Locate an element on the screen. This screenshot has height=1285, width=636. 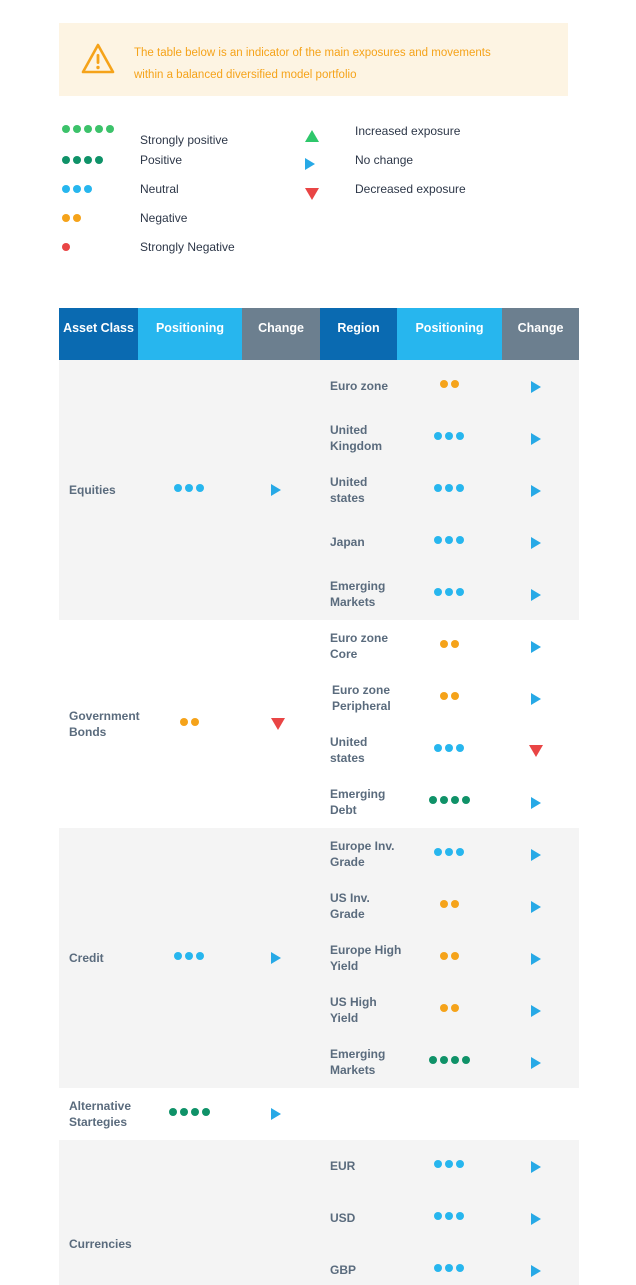
region-label: Emerging Debt is located at coordinates (358, 802).